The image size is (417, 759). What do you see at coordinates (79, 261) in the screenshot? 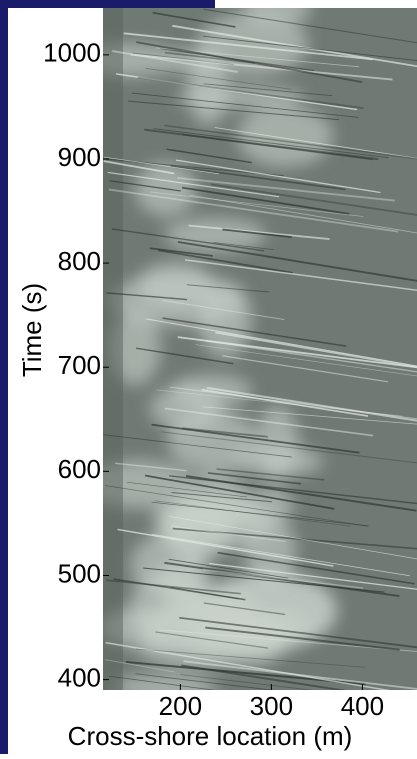
I see `y-tick-label: 800` at bounding box center [79, 261].